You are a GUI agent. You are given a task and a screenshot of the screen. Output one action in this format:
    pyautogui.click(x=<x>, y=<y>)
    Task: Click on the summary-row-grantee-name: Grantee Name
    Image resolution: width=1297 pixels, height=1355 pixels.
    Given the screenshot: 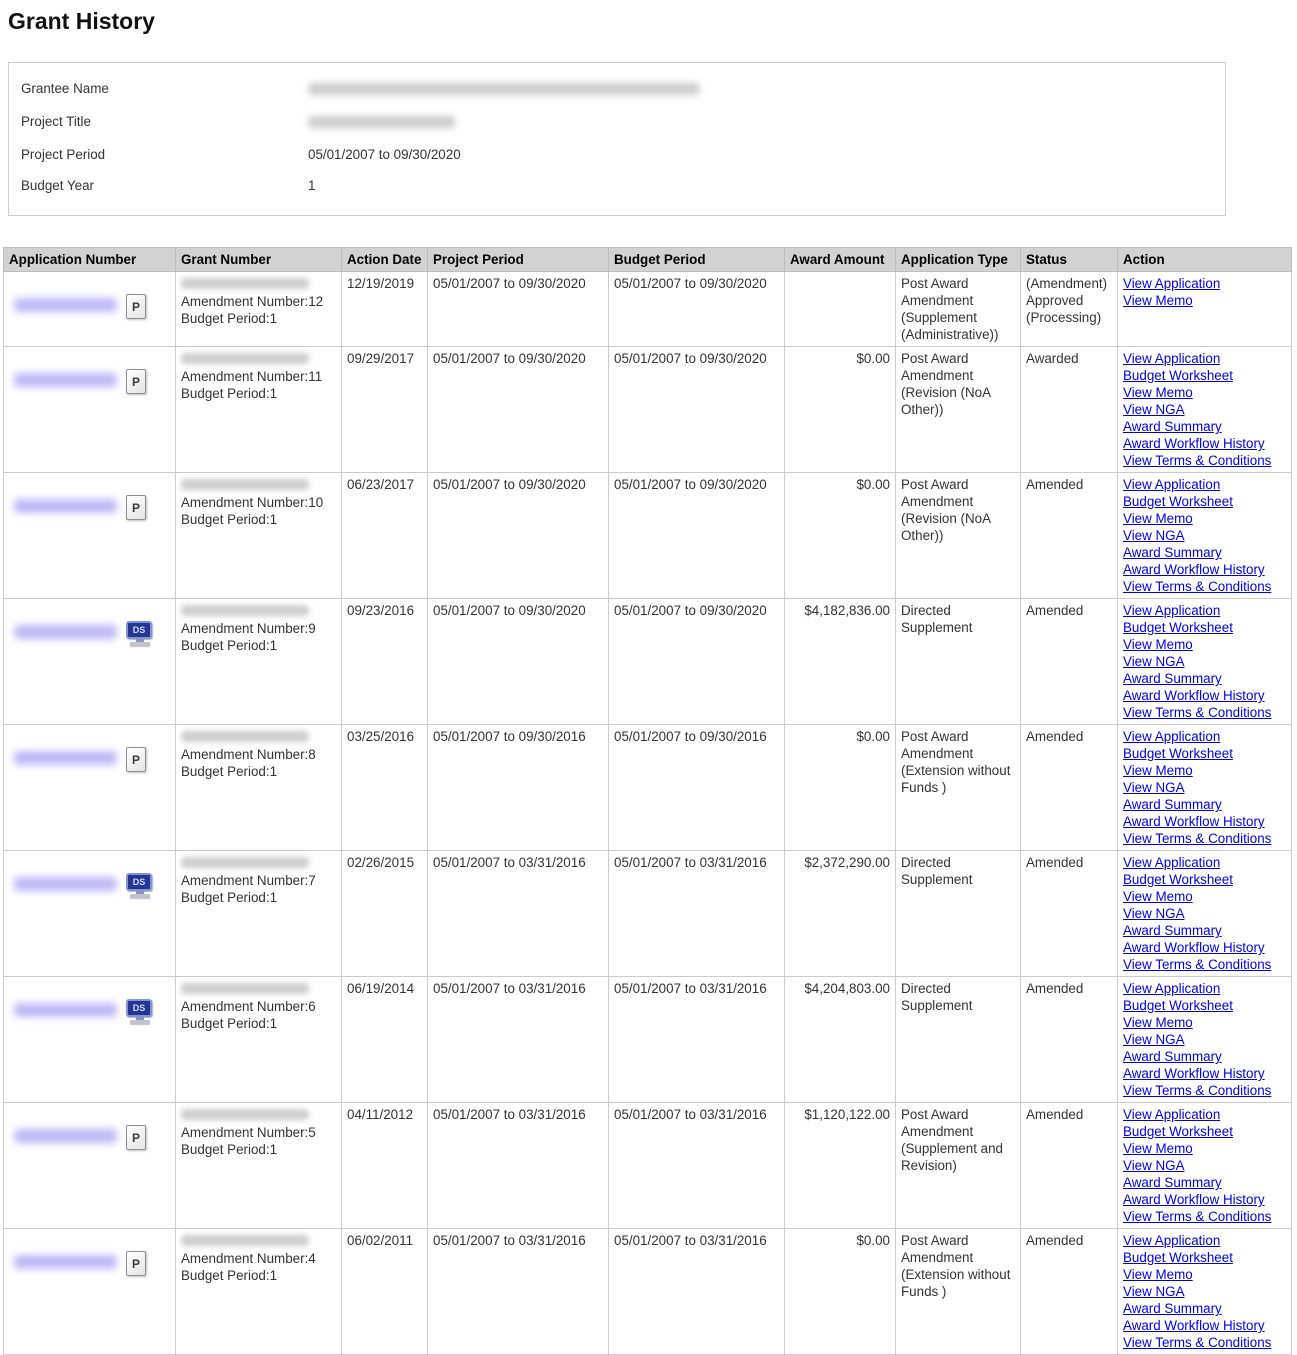 What is the action you would take?
    pyautogui.click(x=617, y=89)
    